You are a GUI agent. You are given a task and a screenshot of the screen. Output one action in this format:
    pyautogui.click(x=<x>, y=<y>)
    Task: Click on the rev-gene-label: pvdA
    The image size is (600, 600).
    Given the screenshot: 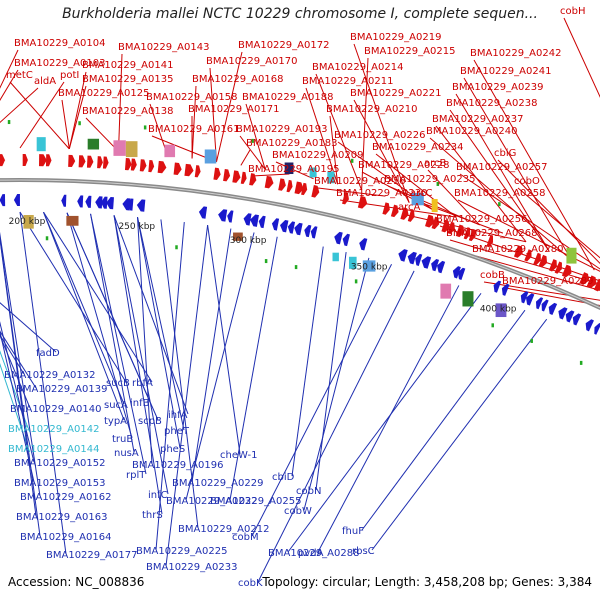 What is the action you would take?
    pyautogui.click(x=311, y=553)
    